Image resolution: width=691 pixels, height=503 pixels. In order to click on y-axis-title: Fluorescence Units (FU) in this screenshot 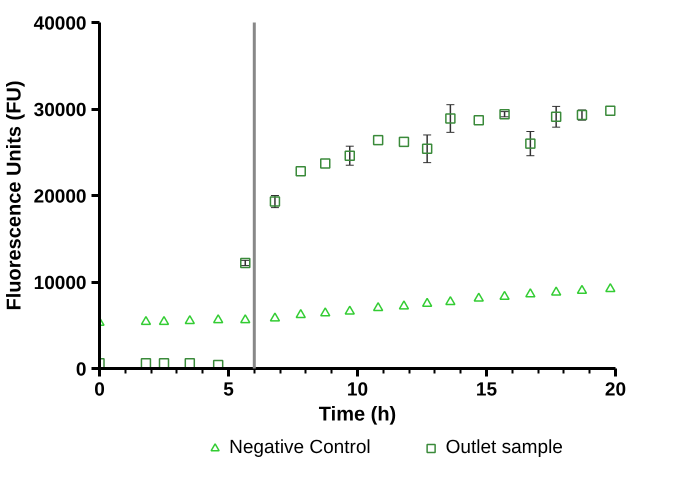, I will do `click(15, 195)`.